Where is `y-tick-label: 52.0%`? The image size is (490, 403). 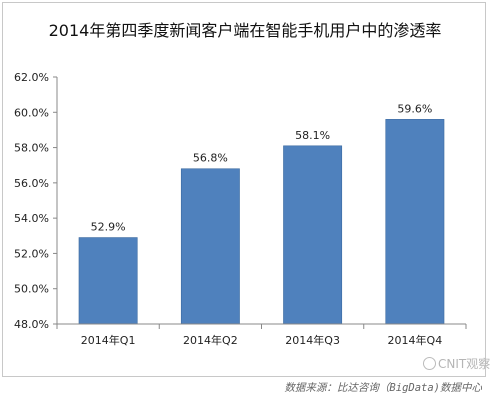 y-tick-label: 52.0% is located at coordinates (31, 253).